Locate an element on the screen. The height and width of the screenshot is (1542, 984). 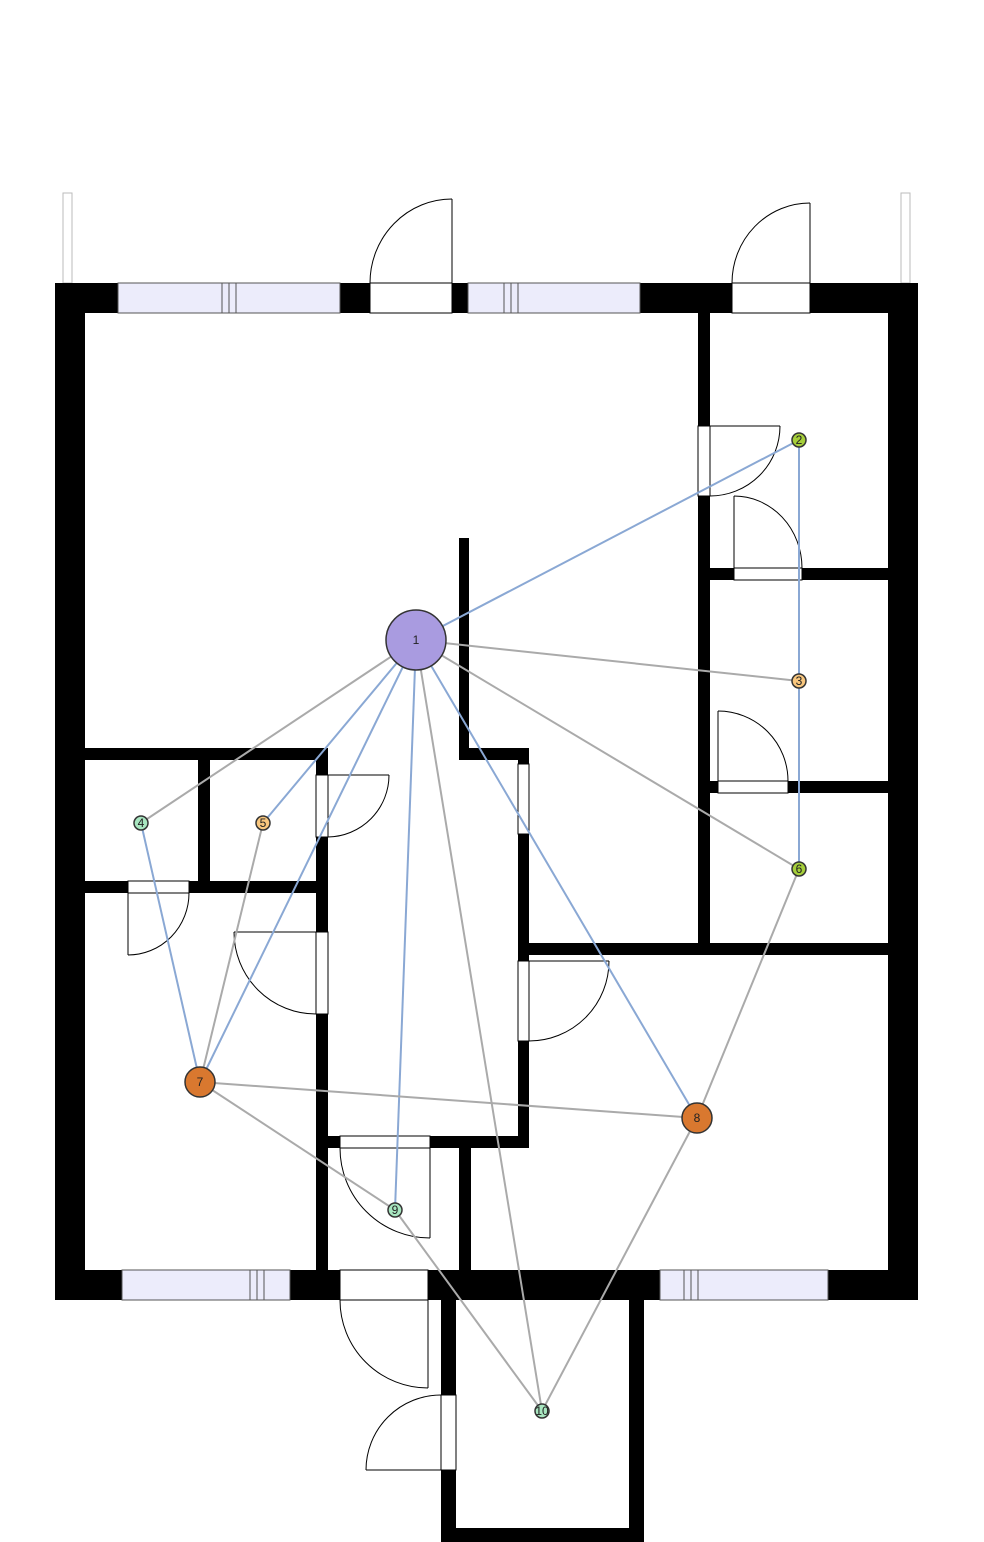
fence-post-right is located at coordinates (905, 238).